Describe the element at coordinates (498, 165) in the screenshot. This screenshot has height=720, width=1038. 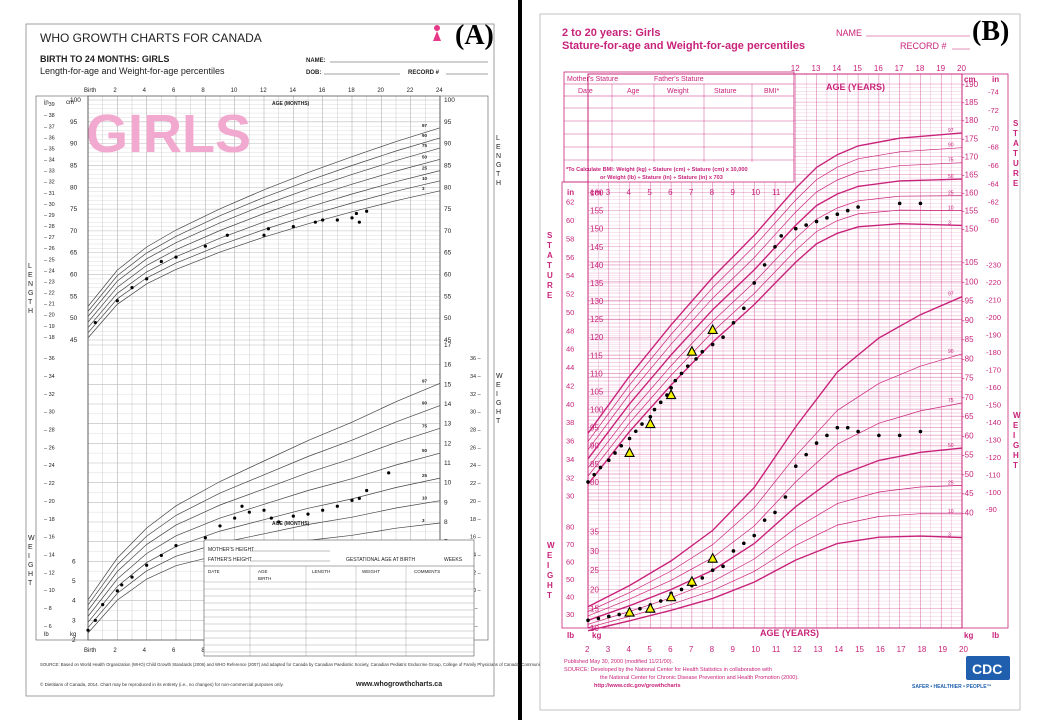
I see `length-side-letter-right: G` at that location.